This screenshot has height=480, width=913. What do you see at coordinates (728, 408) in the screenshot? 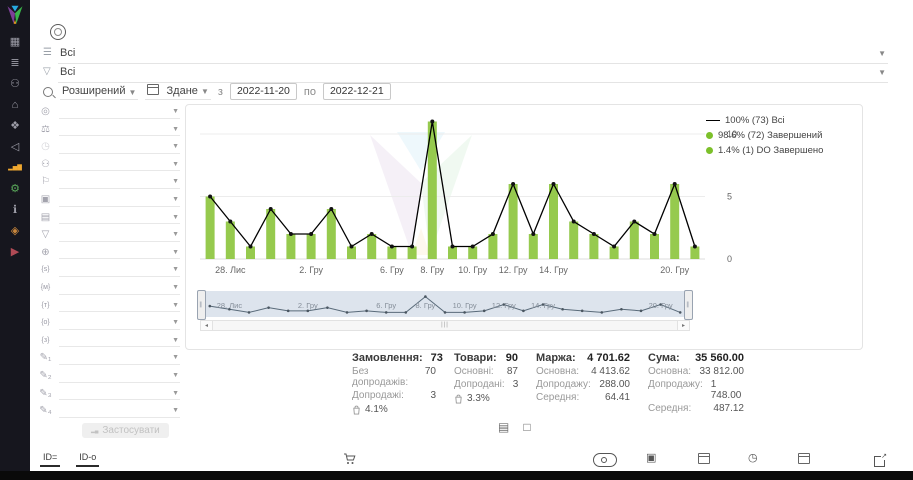
I see `stat-sub-value: 487.12` at bounding box center [728, 408].